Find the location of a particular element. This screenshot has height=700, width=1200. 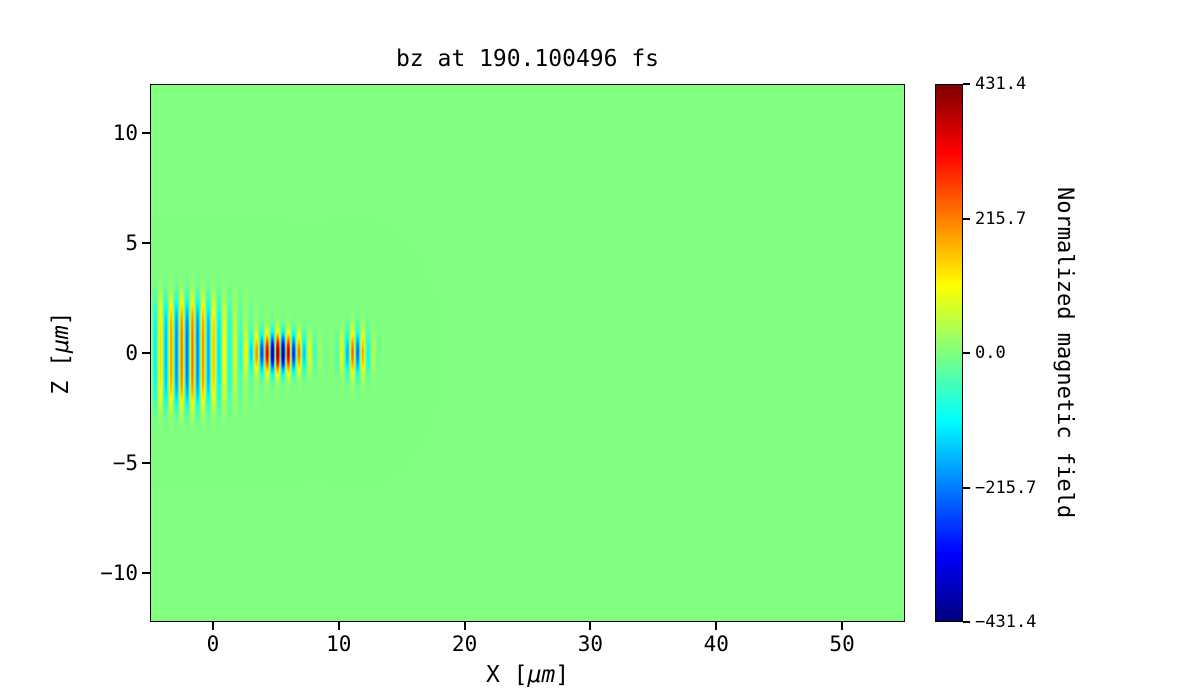

colorbar-tick-label: −431.4 is located at coordinates (1006, 622).